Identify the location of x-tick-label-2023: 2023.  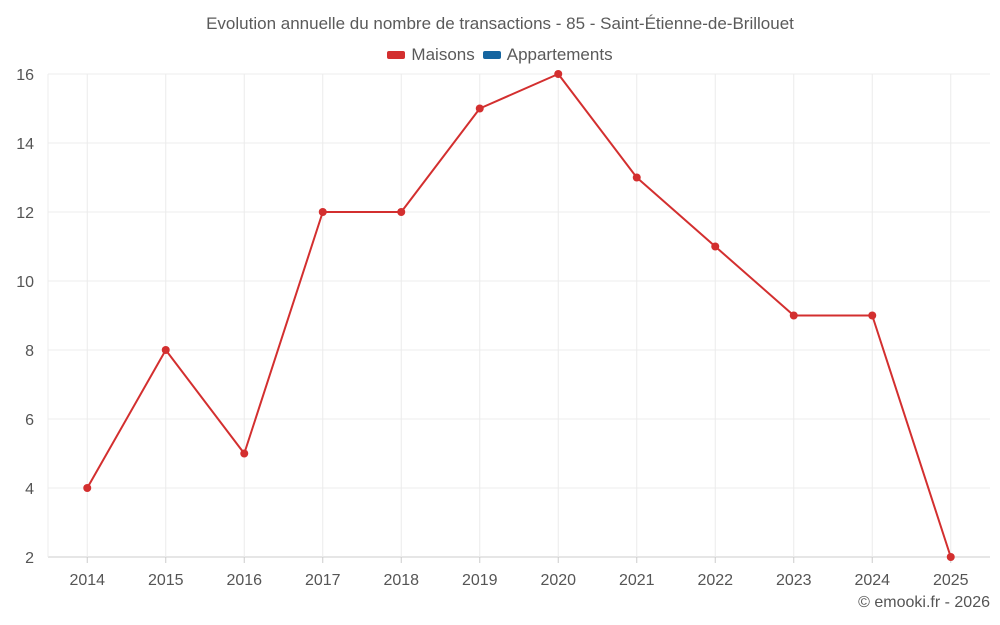
(794, 580).